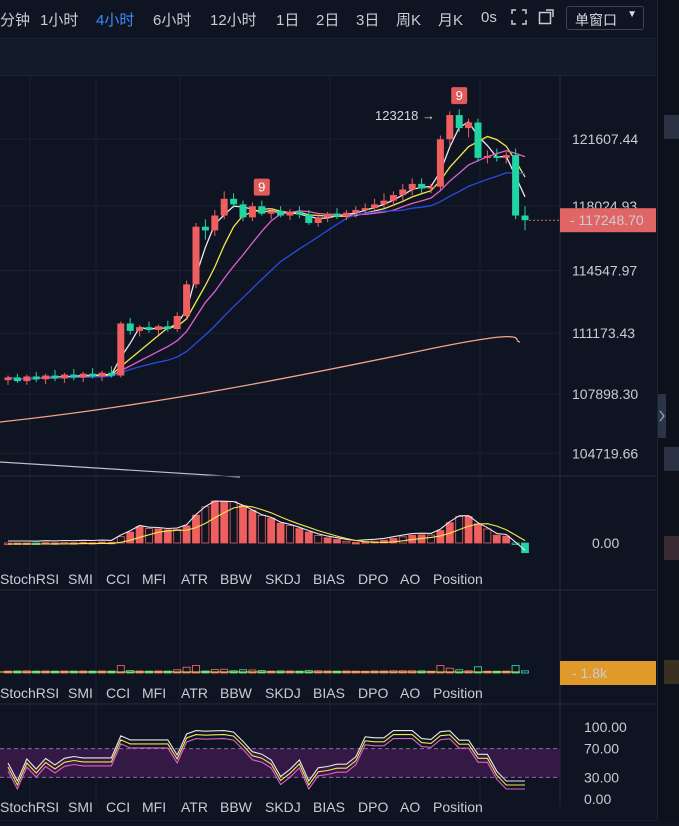 Image resolution: width=679 pixels, height=826 pixels. Describe the element at coordinates (601, 777) in the screenshot. I see `panel3-tick: 30.00` at that location.